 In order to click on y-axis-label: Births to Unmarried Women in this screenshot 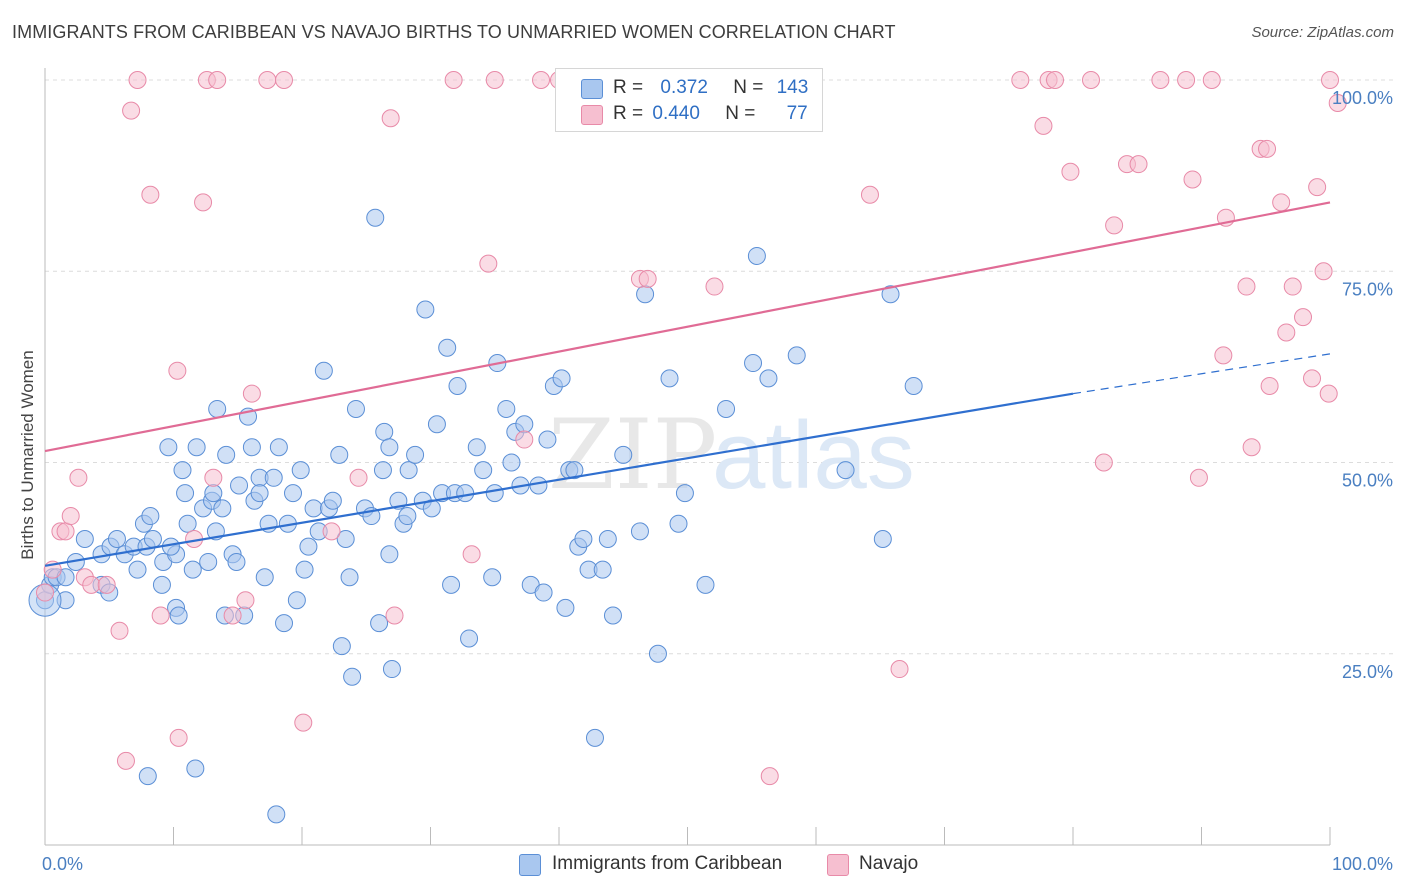, I will do `click(27, 454)`.